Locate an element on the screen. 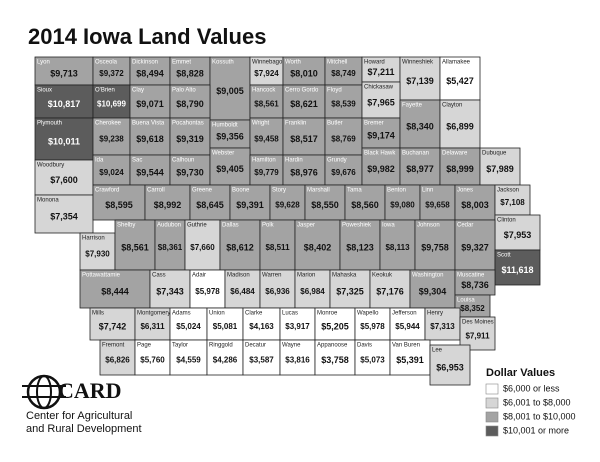 This screenshot has width=600, height=462. county-name: Buena Vista is located at coordinates (148, 124).